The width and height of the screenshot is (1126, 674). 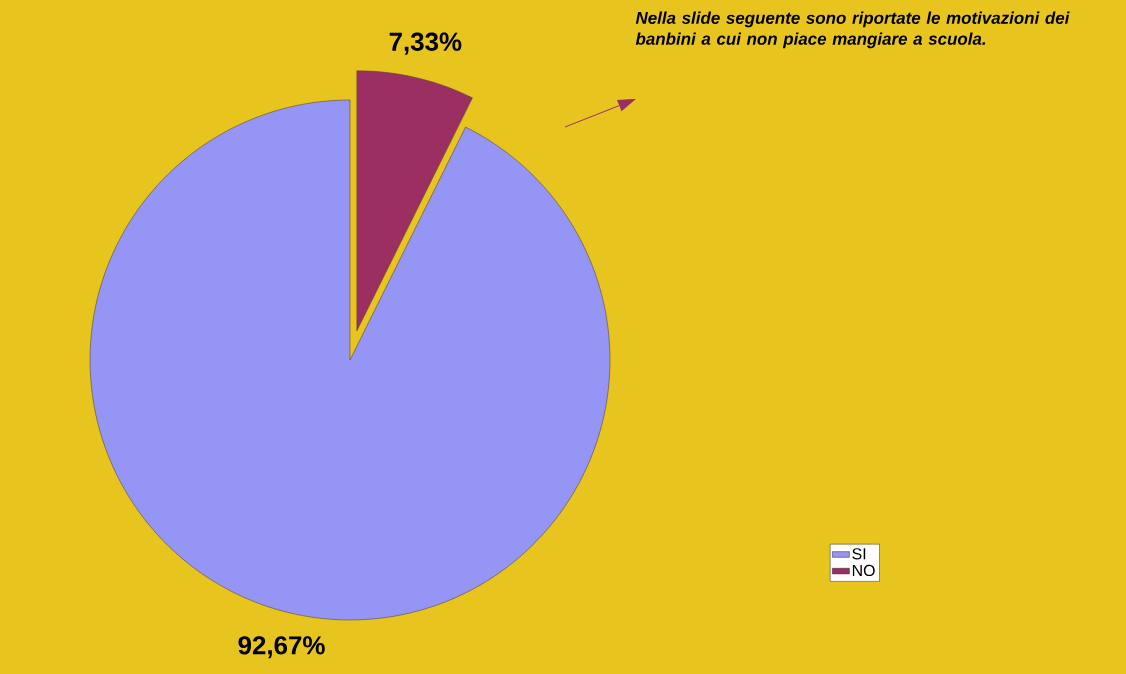 I want to click on data-label: 92,67%, so click(x=281, y=647).